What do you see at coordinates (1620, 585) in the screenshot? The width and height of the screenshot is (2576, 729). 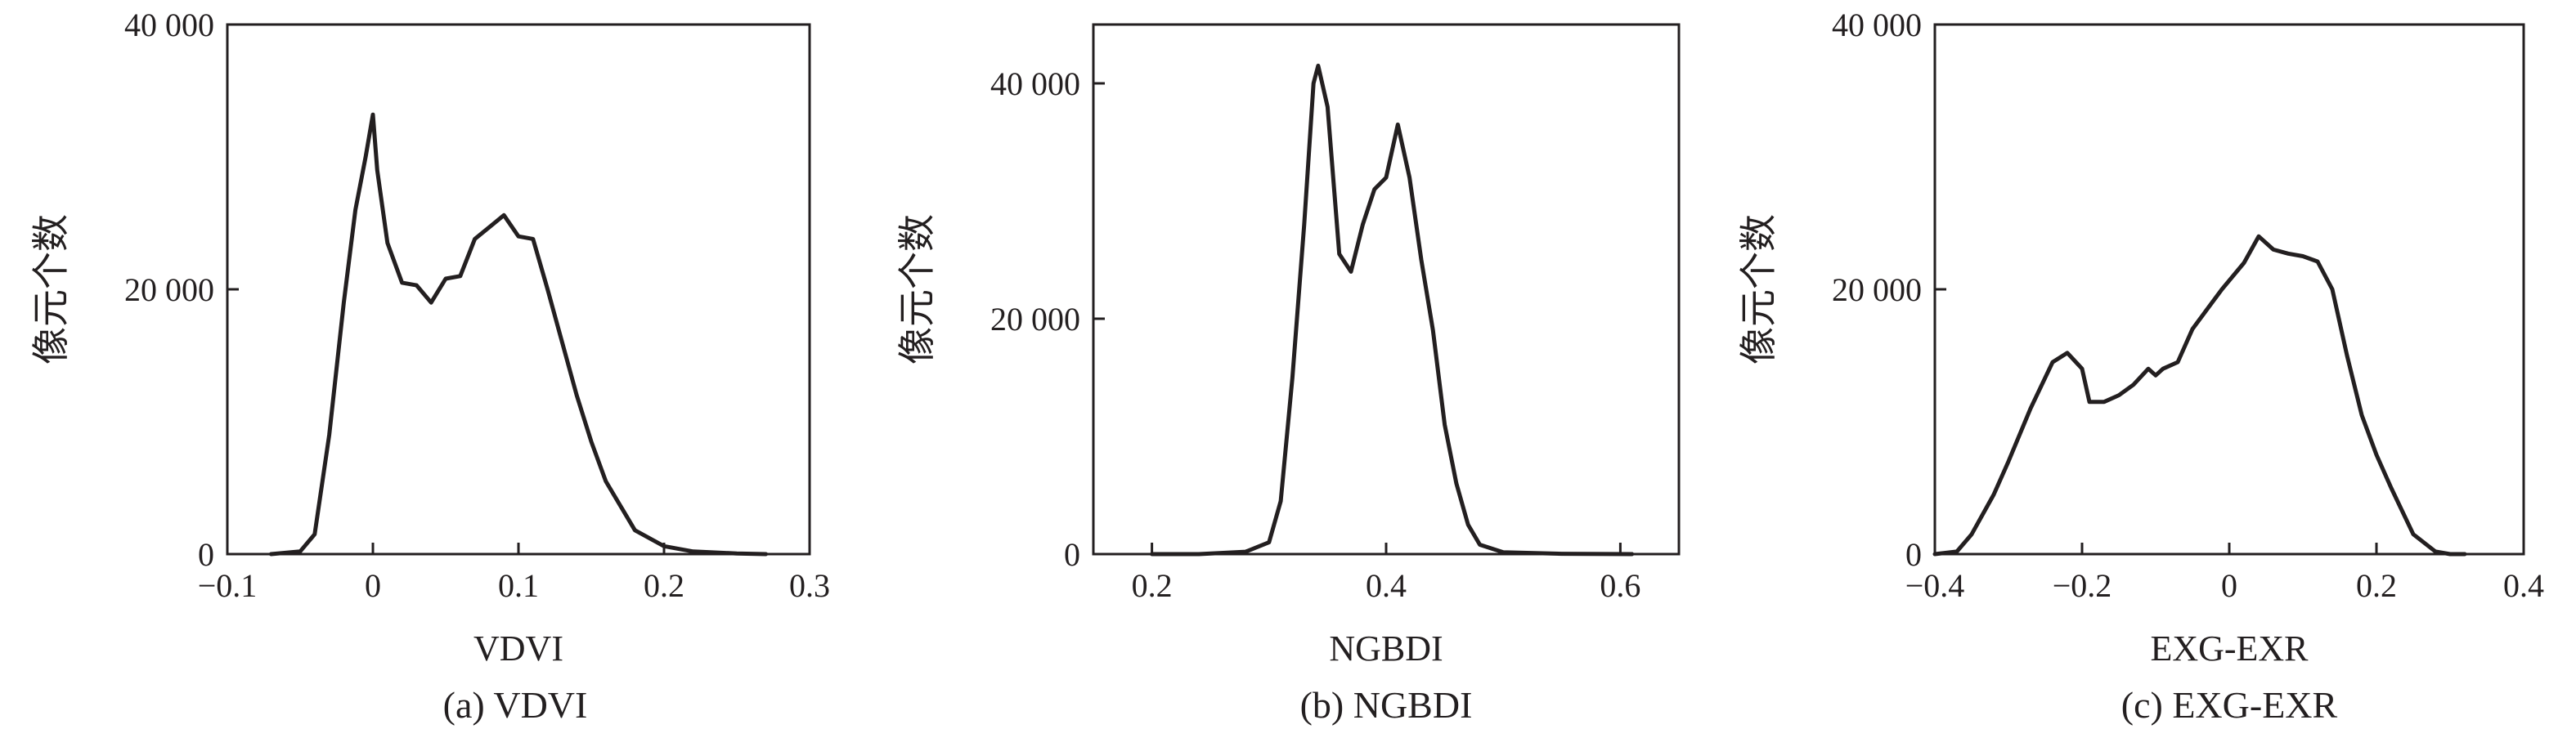 I see `x-tick-label: 0.6` at bounding box center [1620, 585].